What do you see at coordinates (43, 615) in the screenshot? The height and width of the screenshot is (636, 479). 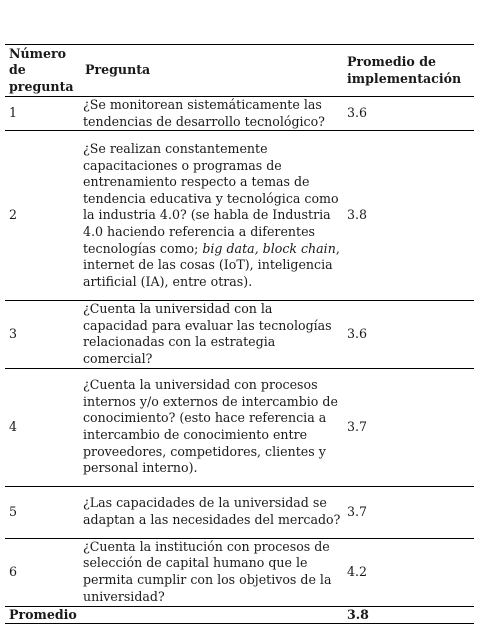 I see `total-label: Promedio` at bounding box center [43, 615].